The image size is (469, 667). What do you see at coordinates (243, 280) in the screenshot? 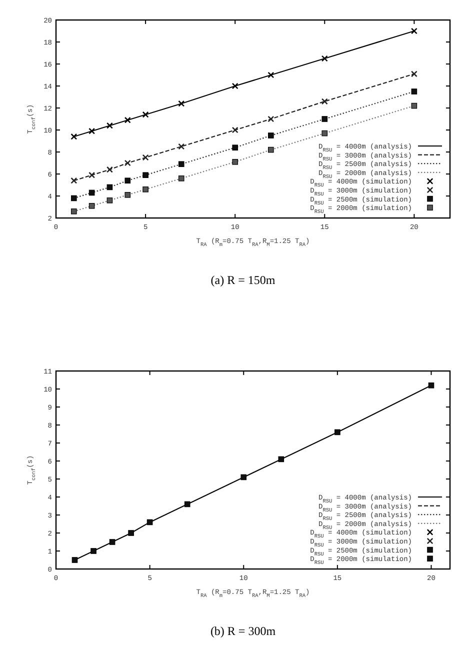
I see `text: (a) R = 150m` at bounding box center [243, 280].